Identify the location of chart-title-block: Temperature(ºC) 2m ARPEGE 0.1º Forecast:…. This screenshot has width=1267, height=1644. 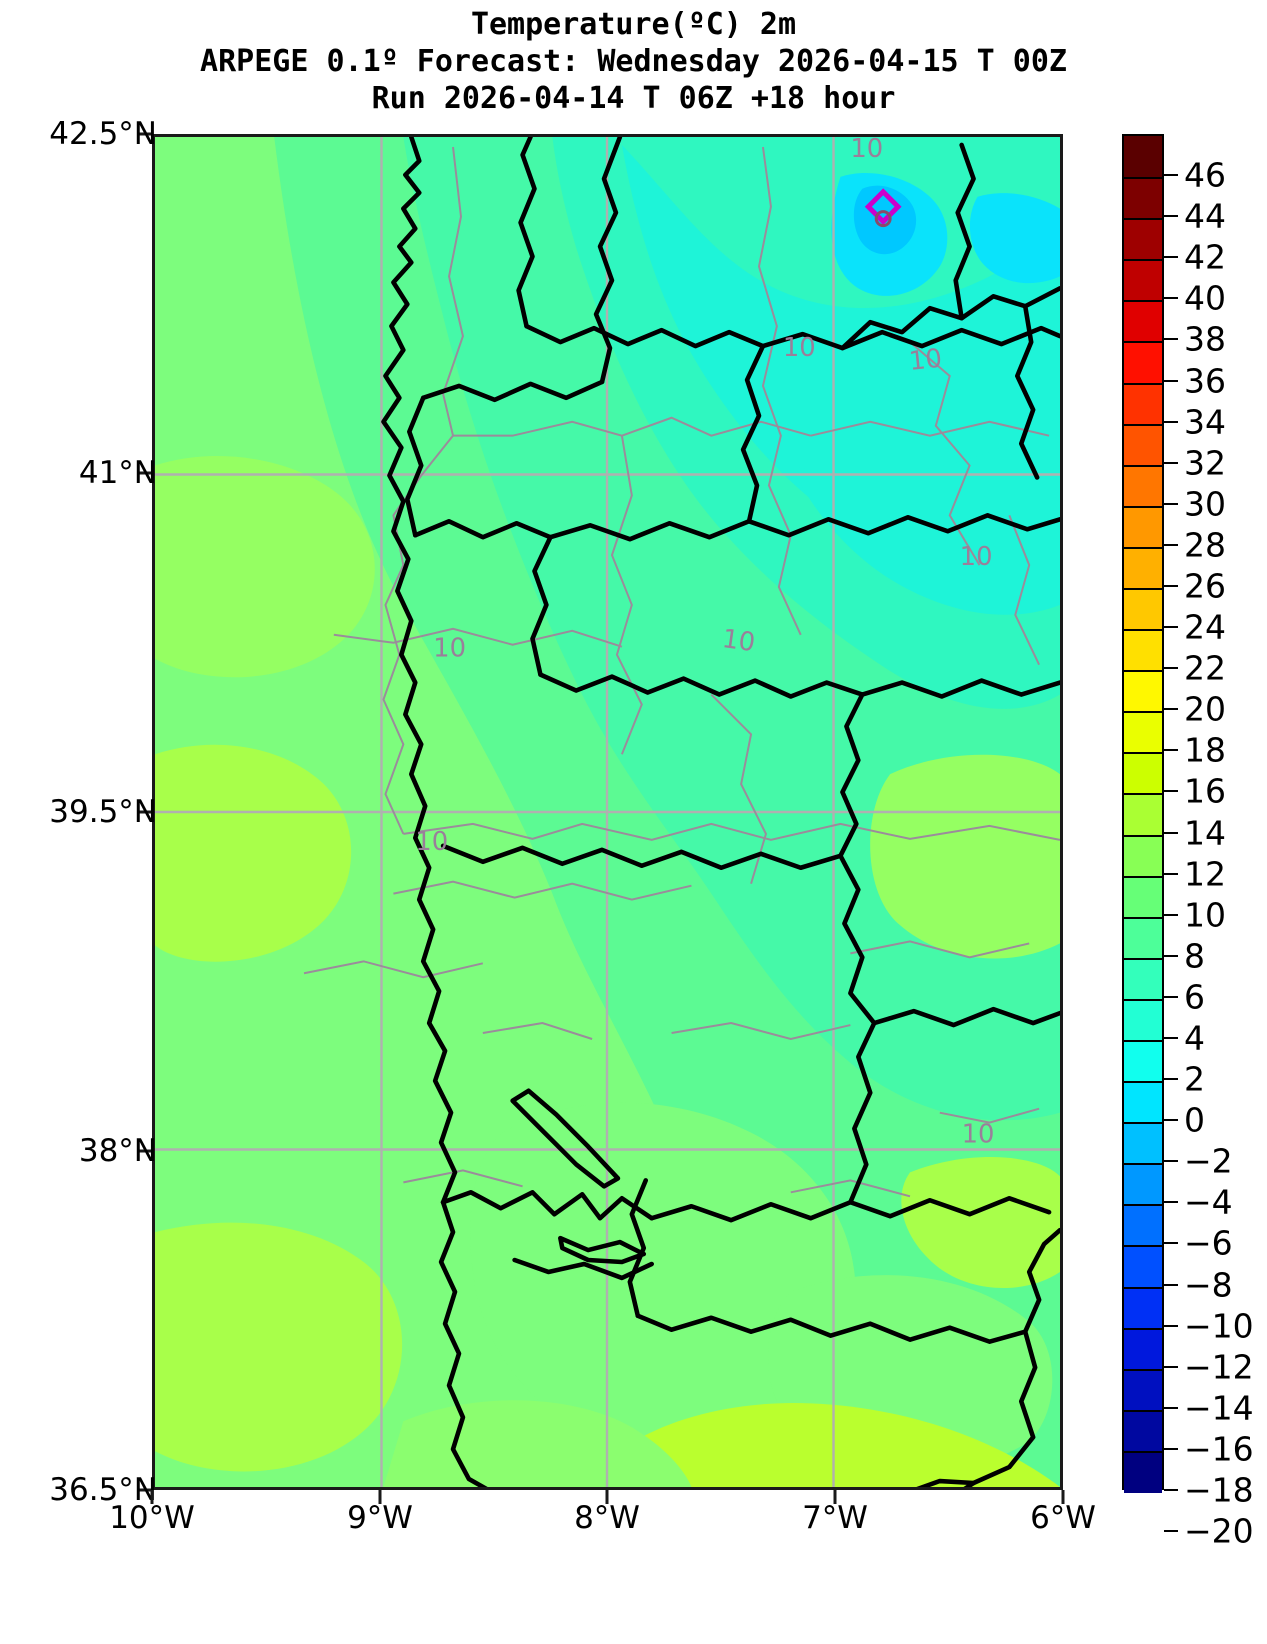
(633, 62).